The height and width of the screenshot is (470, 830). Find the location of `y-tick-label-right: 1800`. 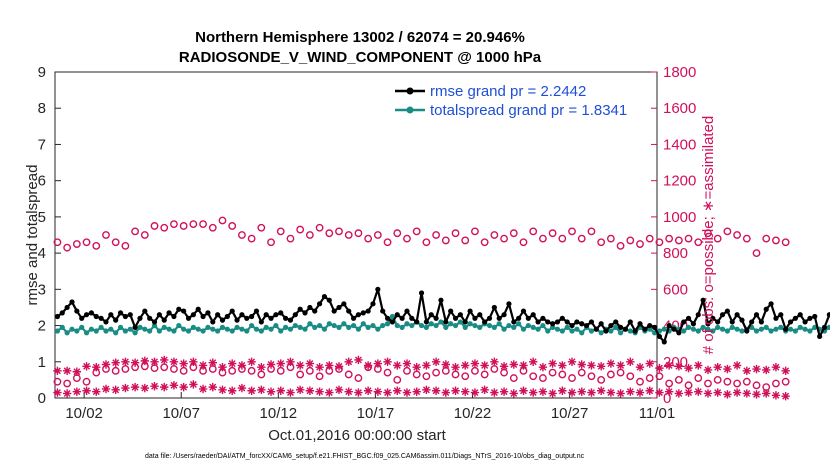

y-tick-label-right: 1800 is located at coordinates (679, 72).